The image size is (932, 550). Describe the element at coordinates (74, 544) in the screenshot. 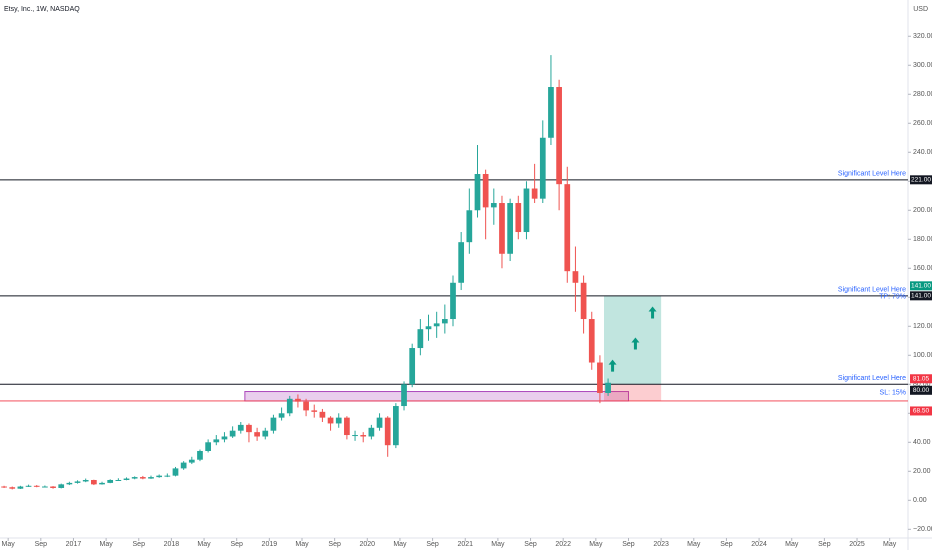

I see `x-tick-label: 2017` at that location.